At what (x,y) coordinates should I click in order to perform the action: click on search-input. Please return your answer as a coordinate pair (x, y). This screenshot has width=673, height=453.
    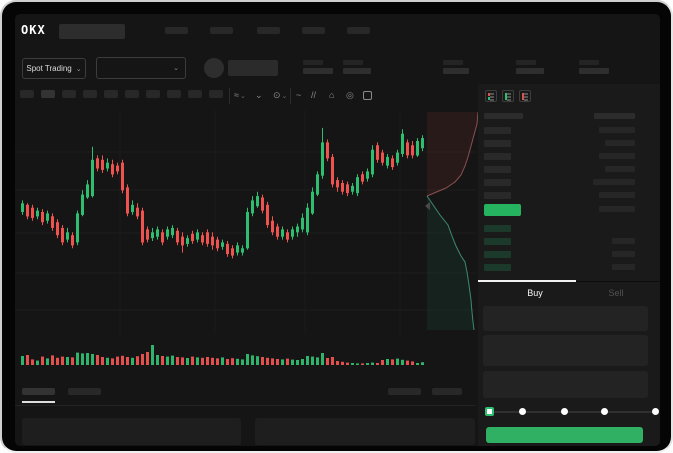
    Looking at the image, I should click on (92, 31).